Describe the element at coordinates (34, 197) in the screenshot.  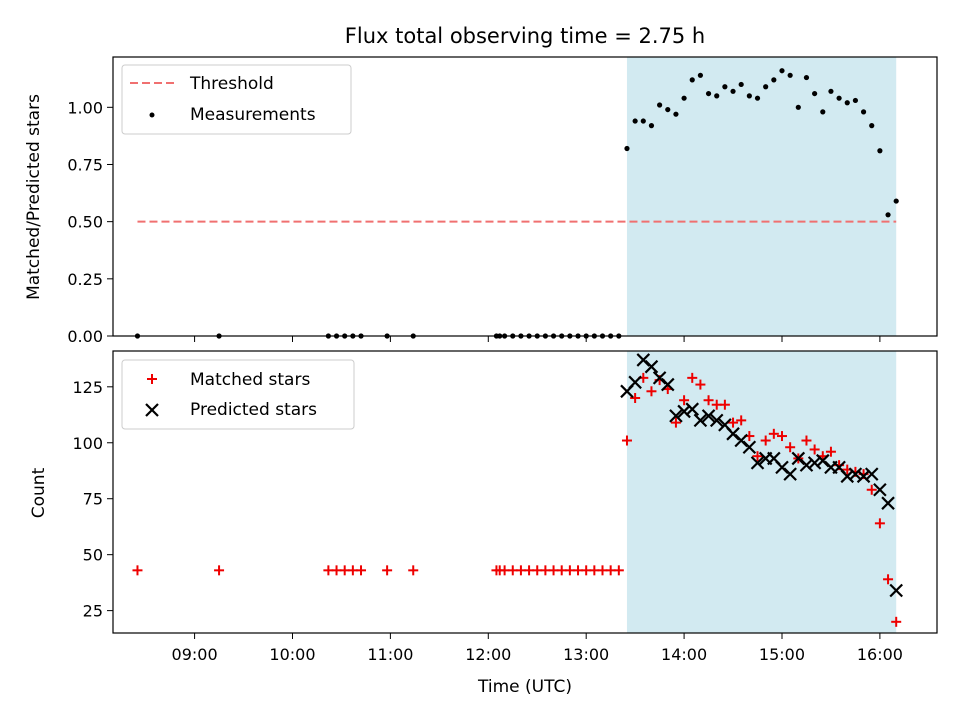
I see `top-y-axis-label: Matched/Predicted stars` at that location.